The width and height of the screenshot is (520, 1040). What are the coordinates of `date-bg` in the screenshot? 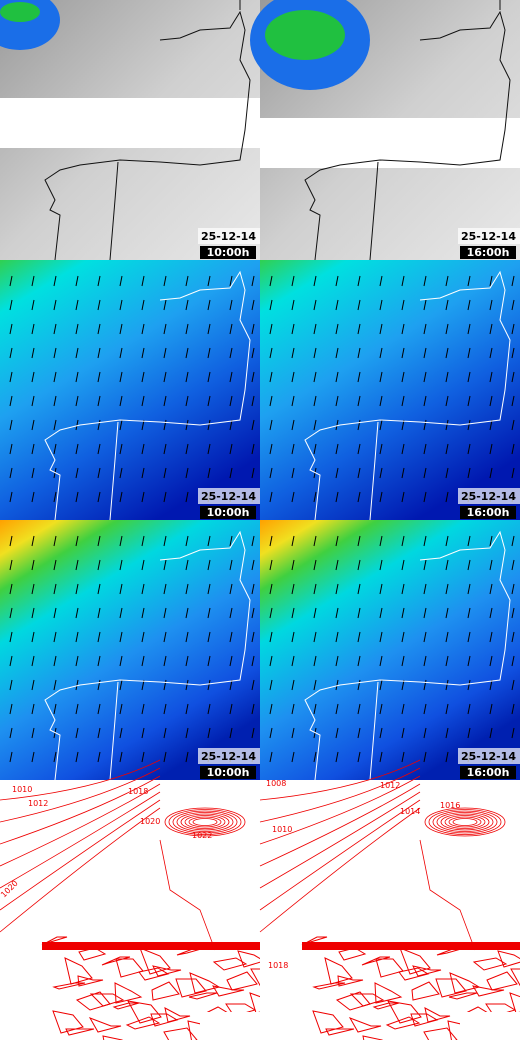 It's located at (229, 756).